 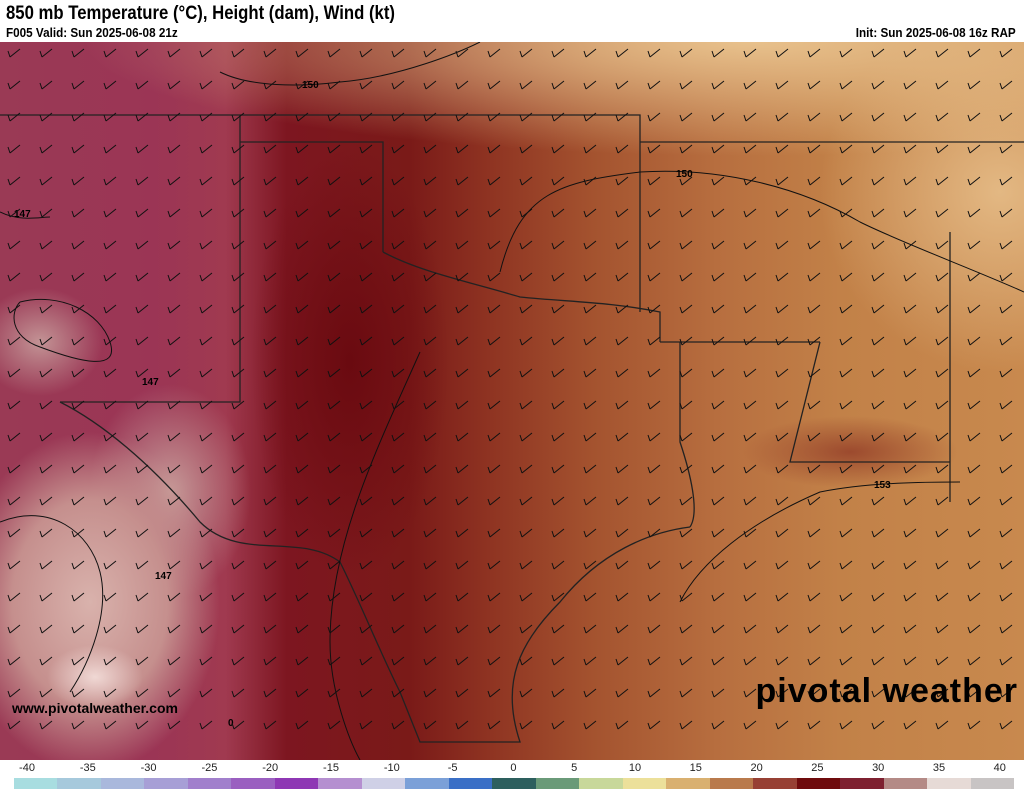 What do you see at coordinates (756, 768) in the screenshot?
I see `colorbar-tick: 20` at bounding box center [756, 768].